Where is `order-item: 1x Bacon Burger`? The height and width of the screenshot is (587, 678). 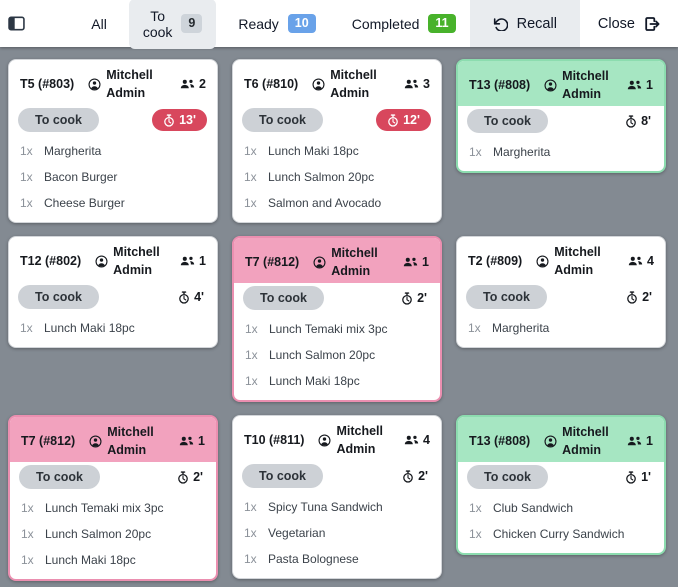
order-item: 1x Bacon Burger is located at coordinates (113, 177).